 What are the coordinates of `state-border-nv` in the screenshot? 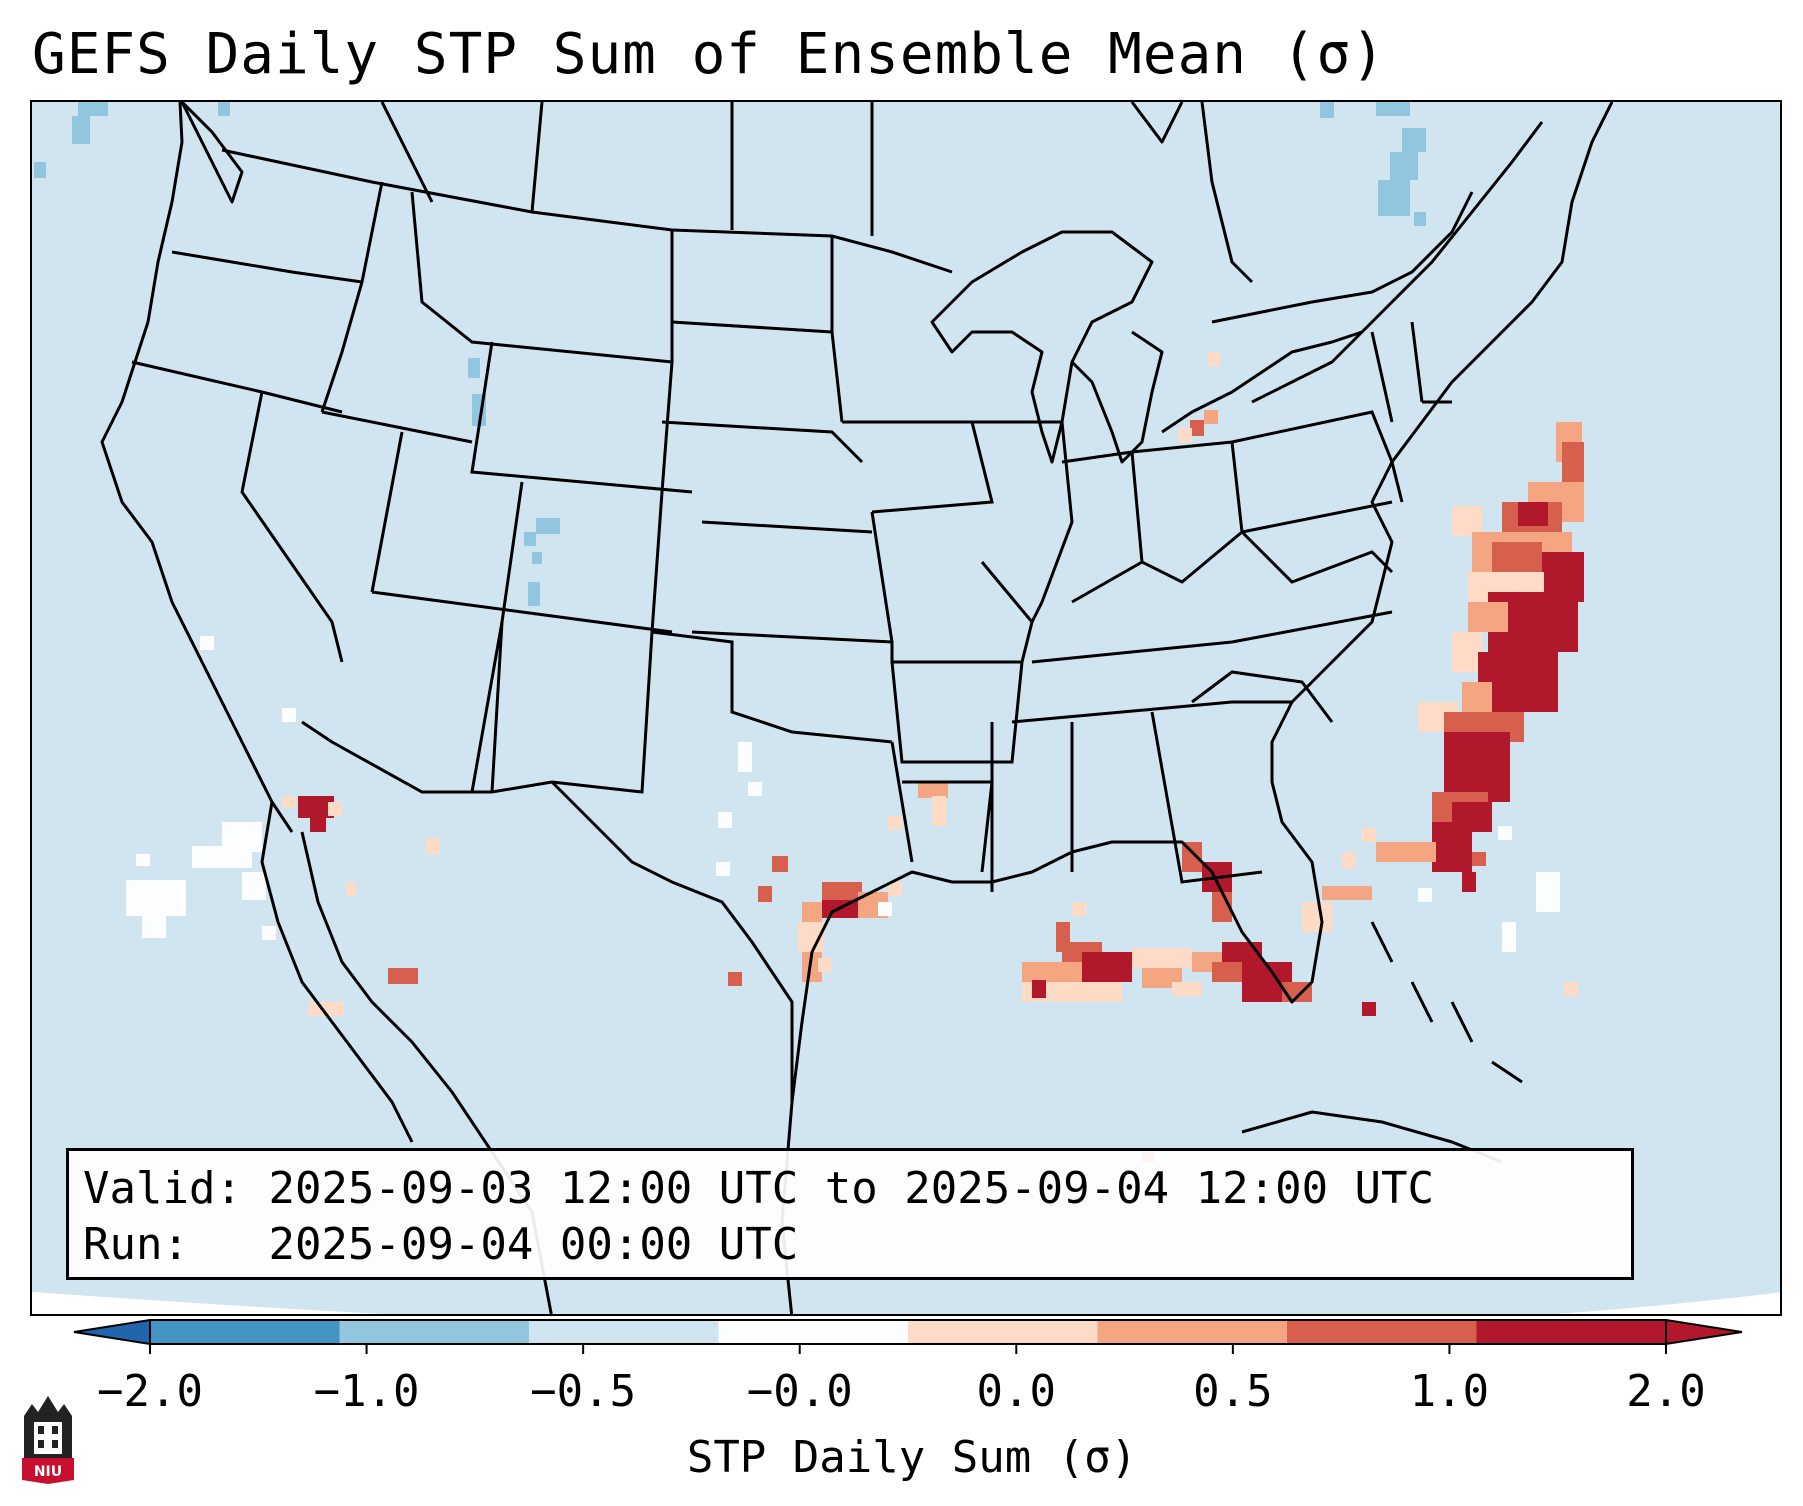 It's located at (292, 527).